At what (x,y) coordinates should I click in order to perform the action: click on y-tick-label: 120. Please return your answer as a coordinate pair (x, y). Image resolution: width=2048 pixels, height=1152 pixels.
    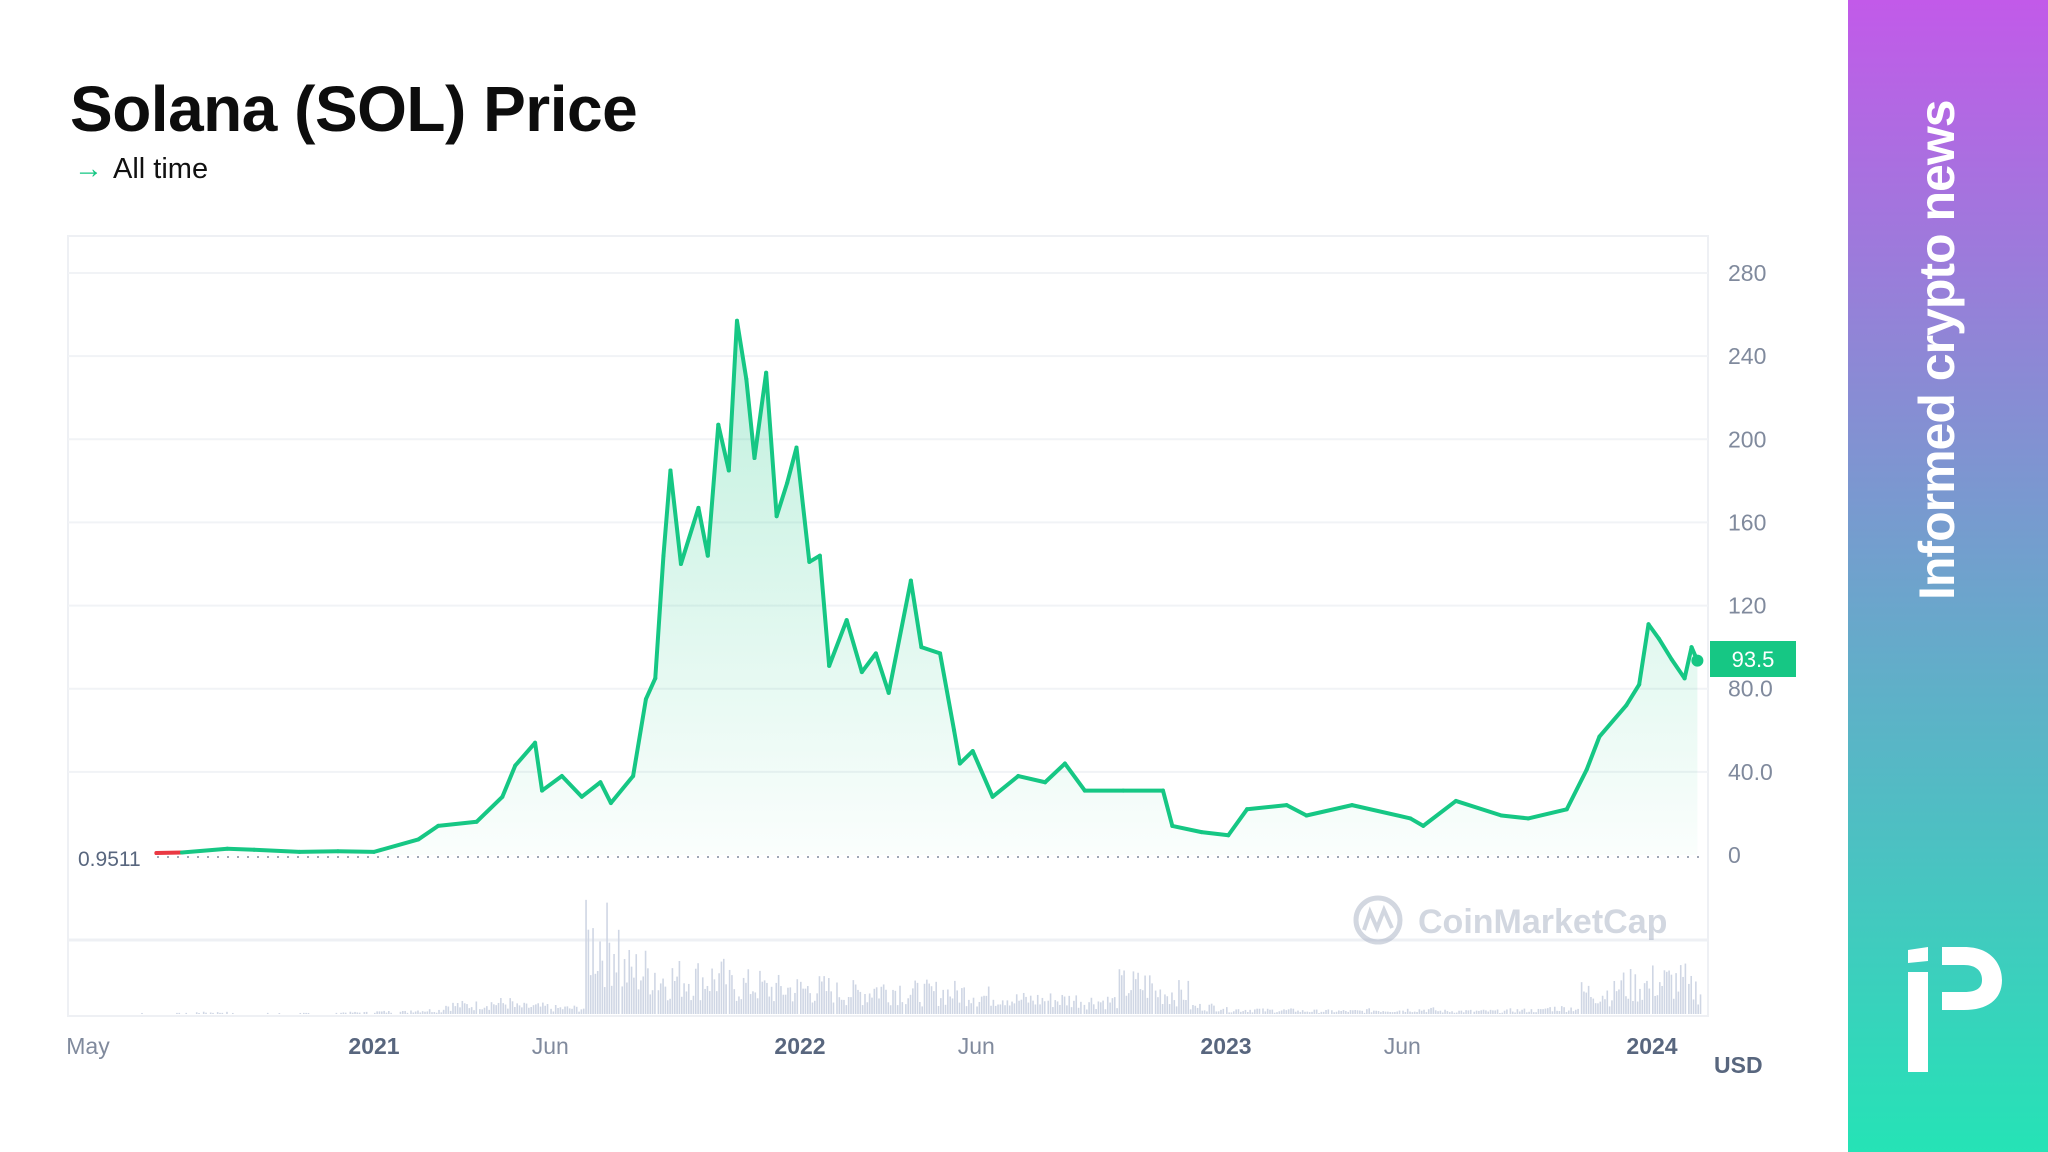
    Looking at the image, I should click on (1747, 606).